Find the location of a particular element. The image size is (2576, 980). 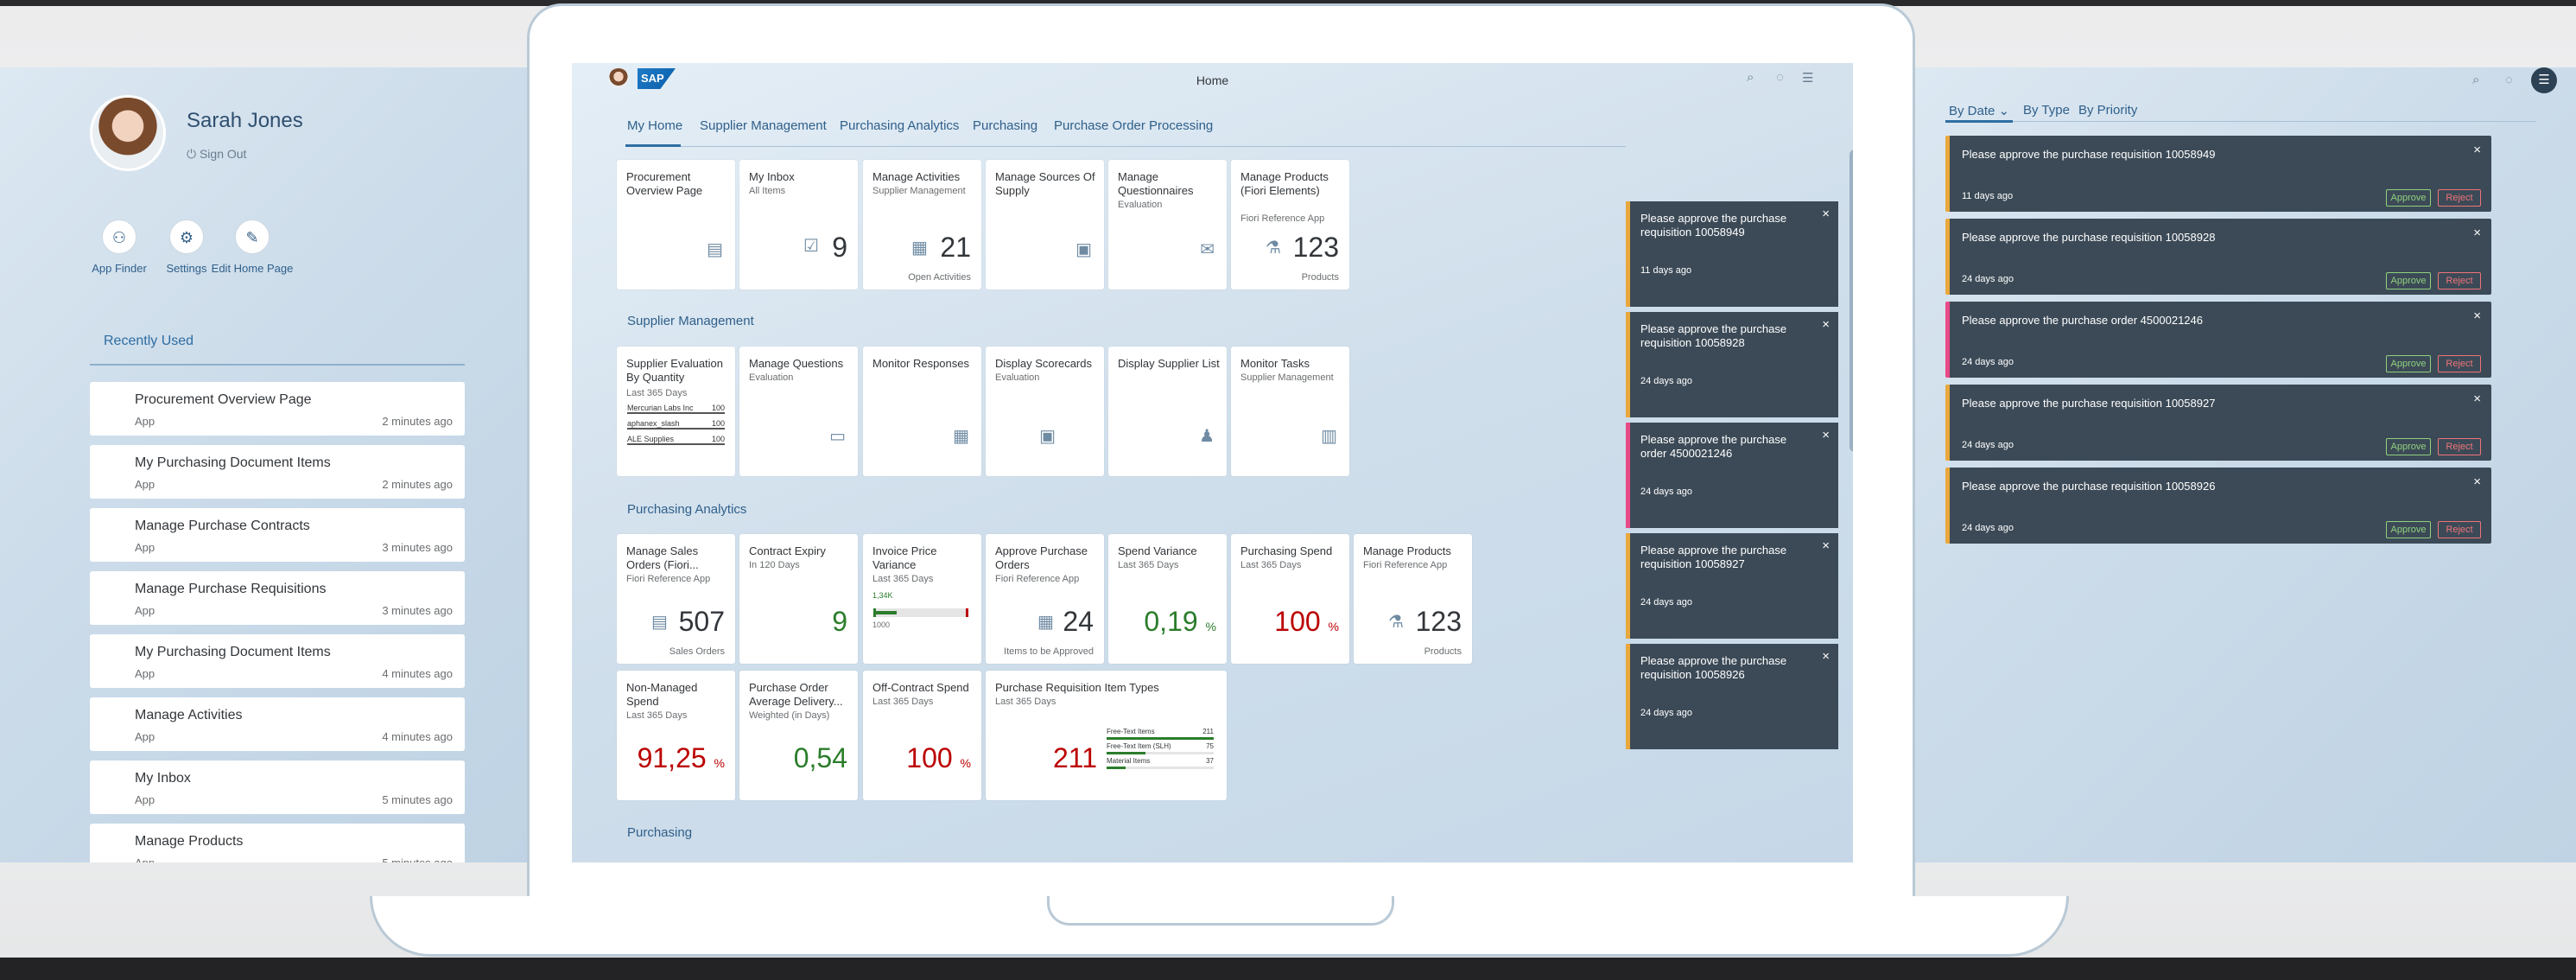

sources-icon: ▣ is located at coordinates (1083, 250).